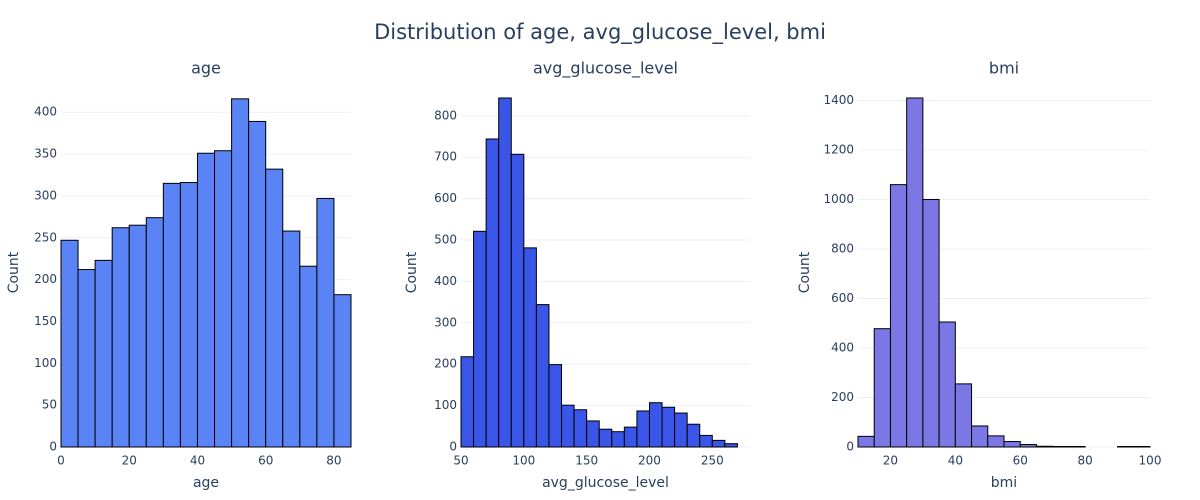 The image size is (1200, 500). I want to click on x-tick-label: 150, so click(586, 461).